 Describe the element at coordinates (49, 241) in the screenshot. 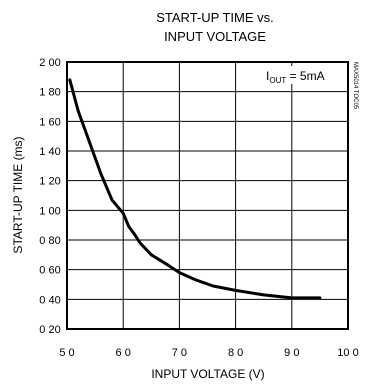

I see `y-tick-label: 0 80` at that location.